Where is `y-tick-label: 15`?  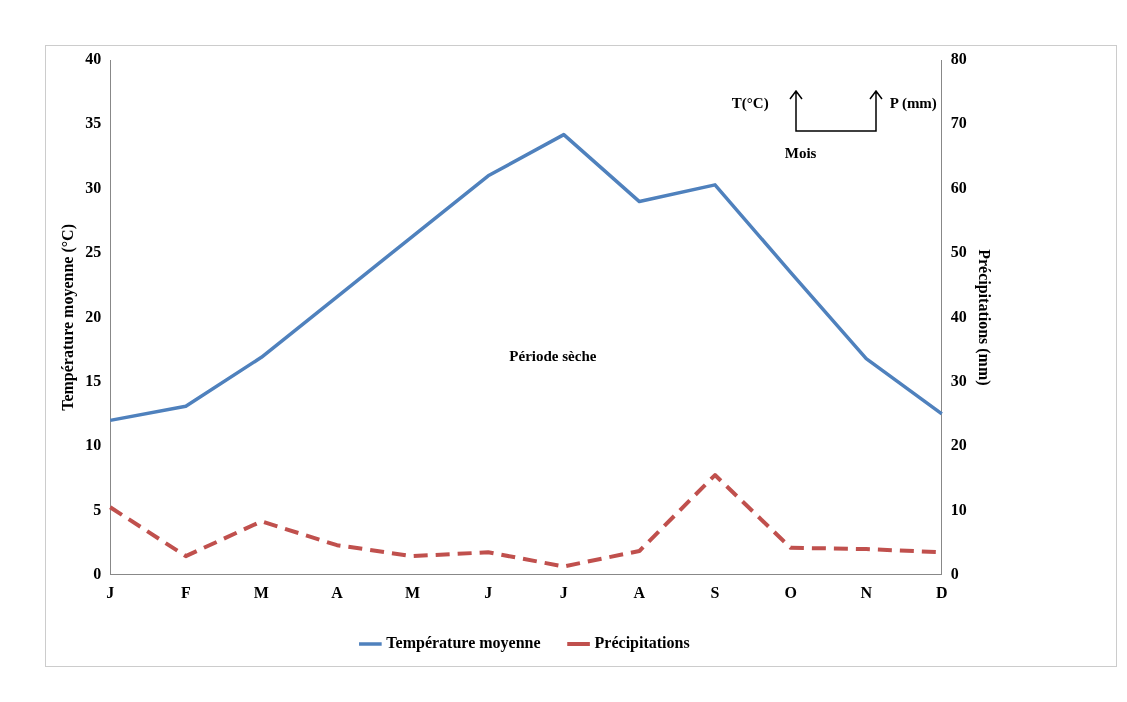 y-tick-label: 15 is located at coordinates (93, 380).